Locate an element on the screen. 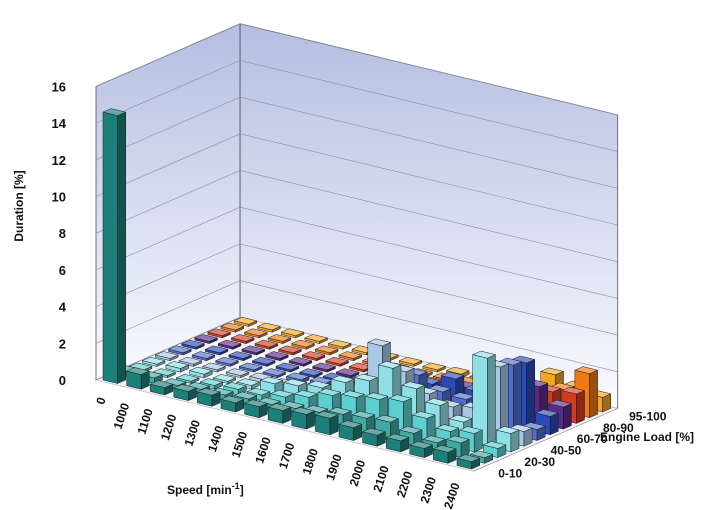 The image size is (716, 510). bar-front-face is located at coordinates (110, 247).